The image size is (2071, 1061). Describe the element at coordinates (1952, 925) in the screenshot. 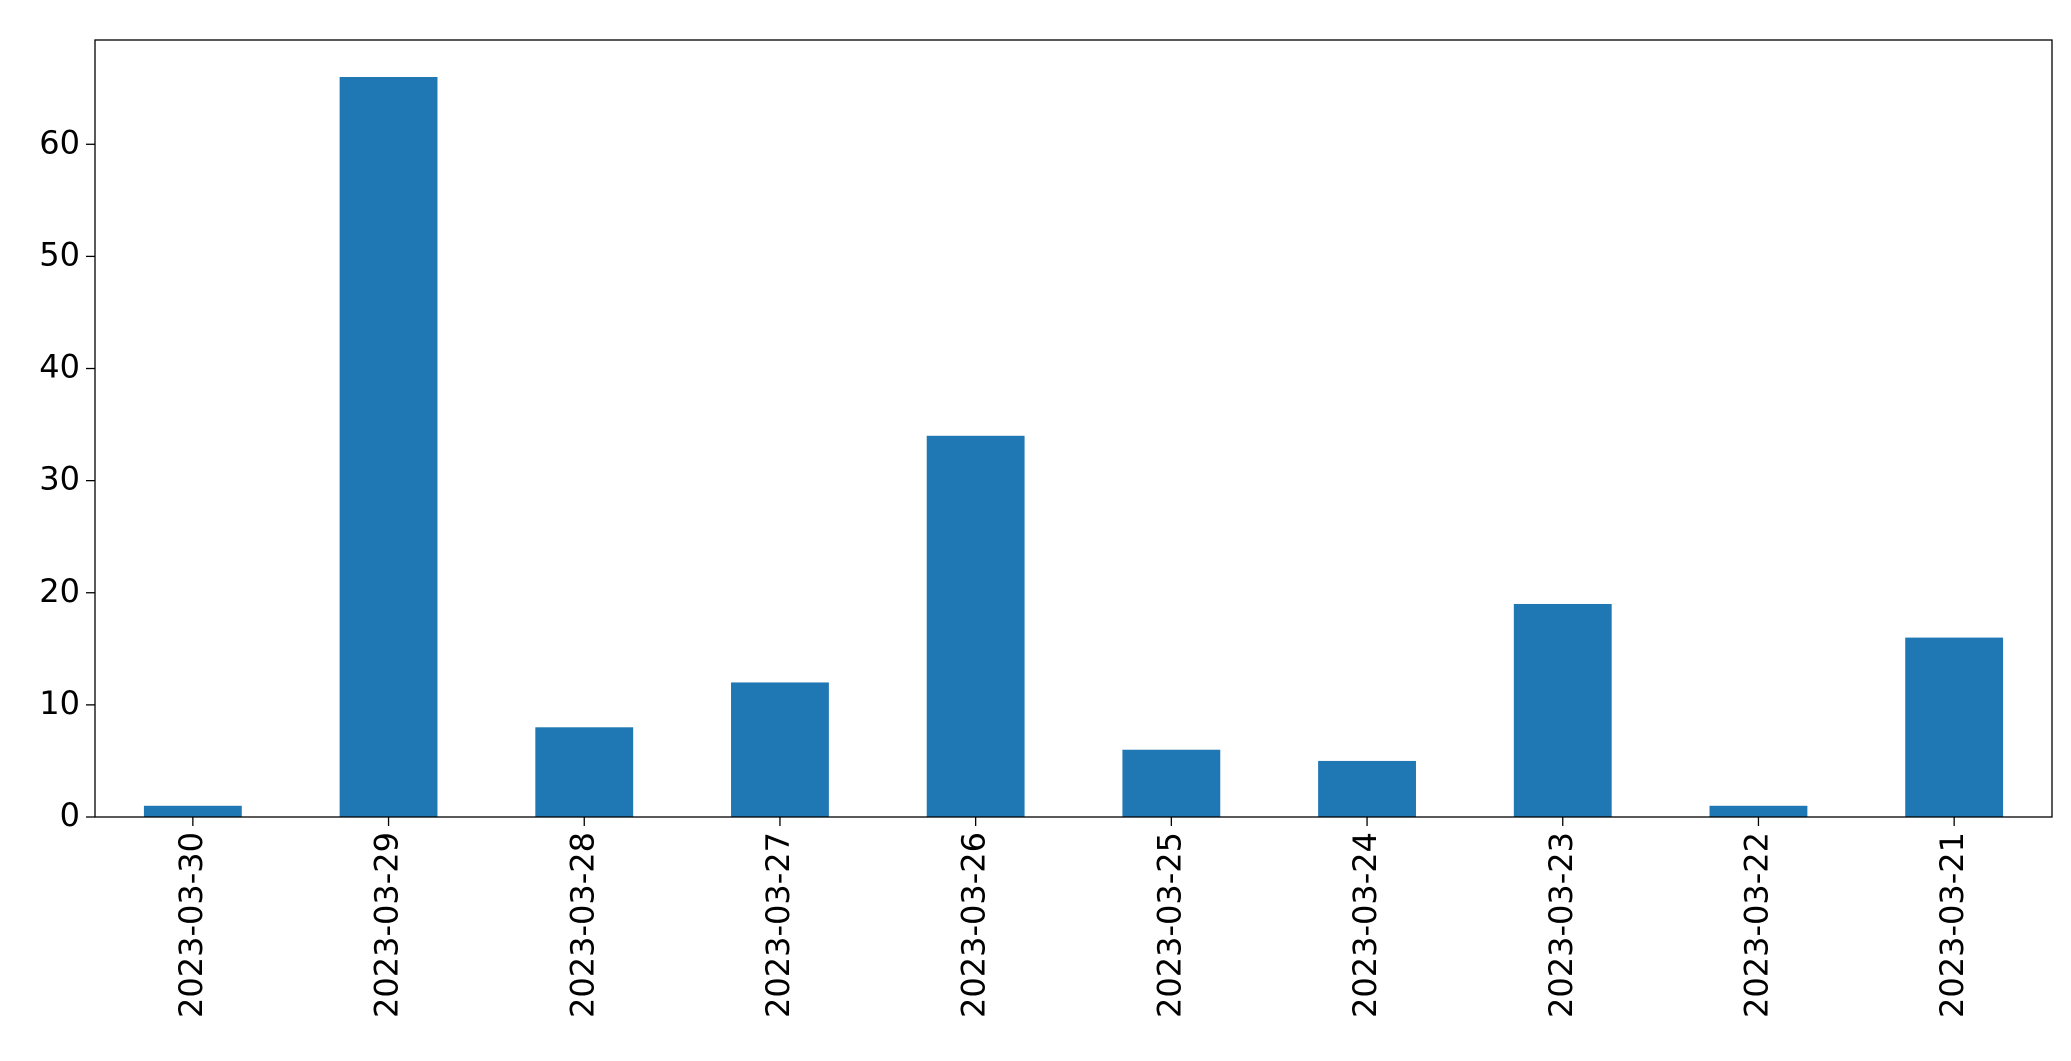

I see `x-tick-label: 2023-03-21` at that location.